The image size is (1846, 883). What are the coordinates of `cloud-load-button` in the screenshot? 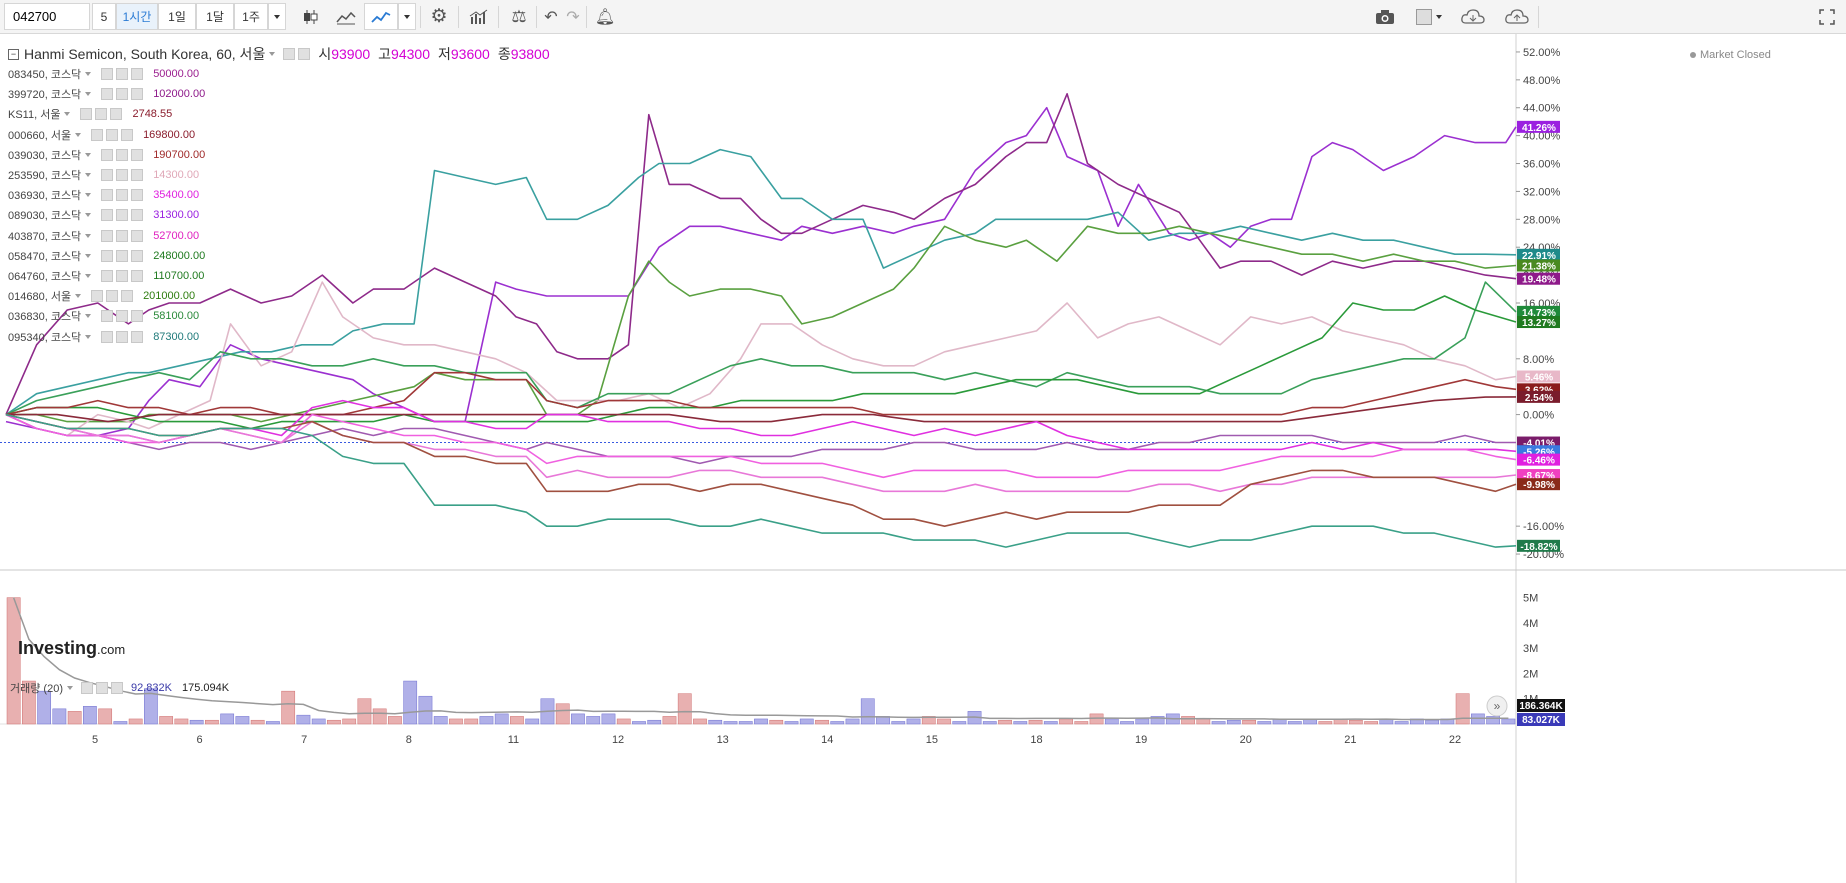 It's located at (1473, 16).